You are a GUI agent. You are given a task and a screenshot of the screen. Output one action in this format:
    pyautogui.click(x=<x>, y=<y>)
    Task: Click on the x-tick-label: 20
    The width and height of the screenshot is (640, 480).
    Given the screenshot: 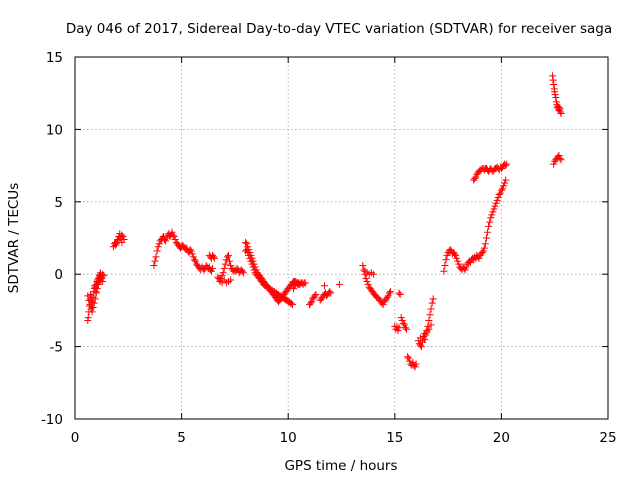 What is the action you would take?
    pyautogui.click(x=501, y=438)
    